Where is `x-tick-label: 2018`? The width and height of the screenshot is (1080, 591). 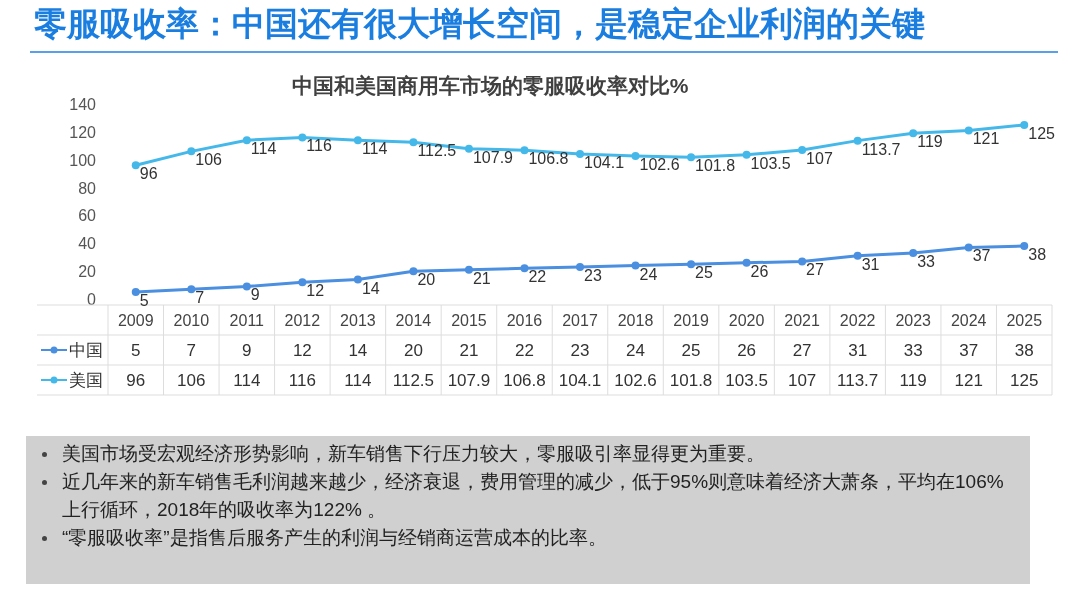
x-tick-label: 2018 is located at coordinates (635, 320).